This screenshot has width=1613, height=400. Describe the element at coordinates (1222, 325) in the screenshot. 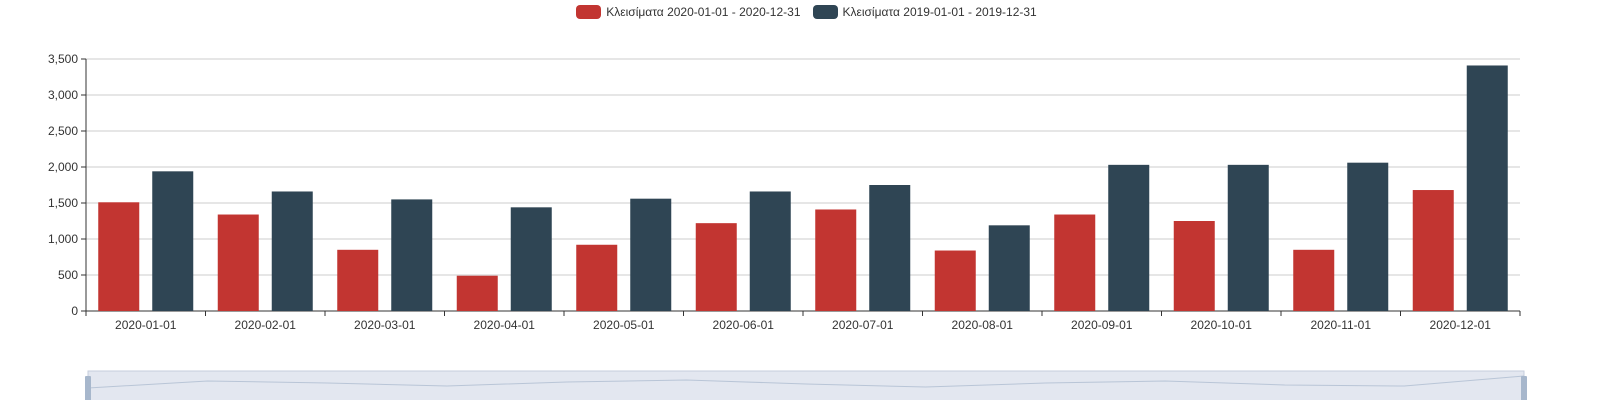

I see `x-tick-label: 2020-10-01` at that location.